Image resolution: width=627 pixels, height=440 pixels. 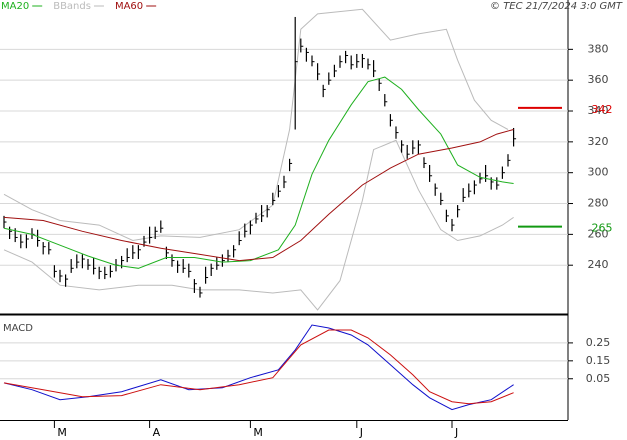 I want to click on y-tick-label: 380, so click(x=598, y=48).